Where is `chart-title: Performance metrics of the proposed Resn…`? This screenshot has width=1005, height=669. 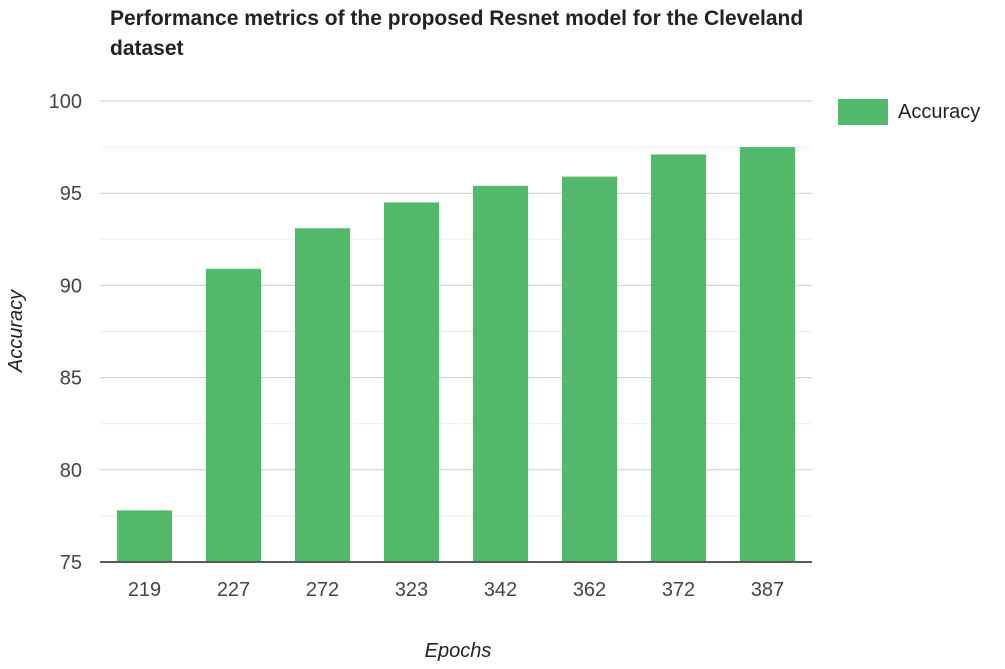
chart-title: Performance metrics of the proposed Resn… is located at coordinates (457, 33).